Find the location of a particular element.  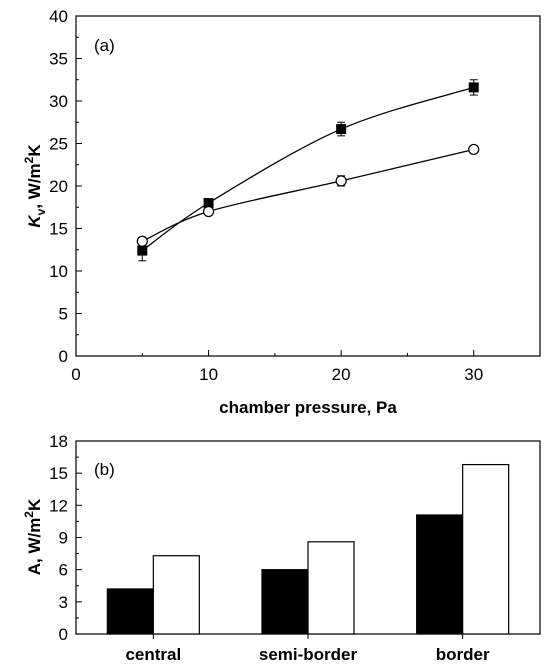

y-label-units-end: K is located at coordinates (34, 150).